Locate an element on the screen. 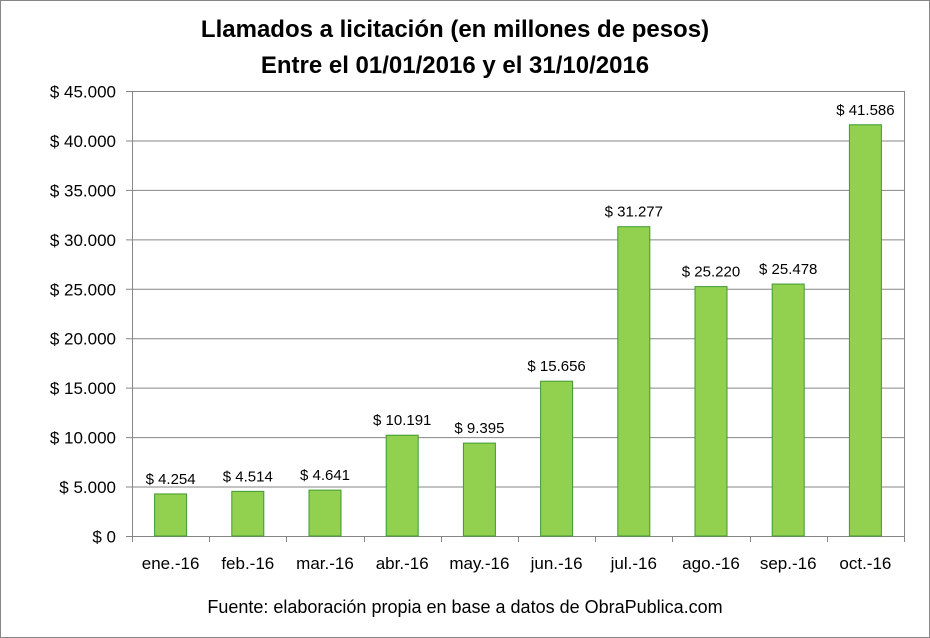  chart-title-line2: Entre el 01/01/2016 y el 31/10/2016 is located at coordinates (455, 65).